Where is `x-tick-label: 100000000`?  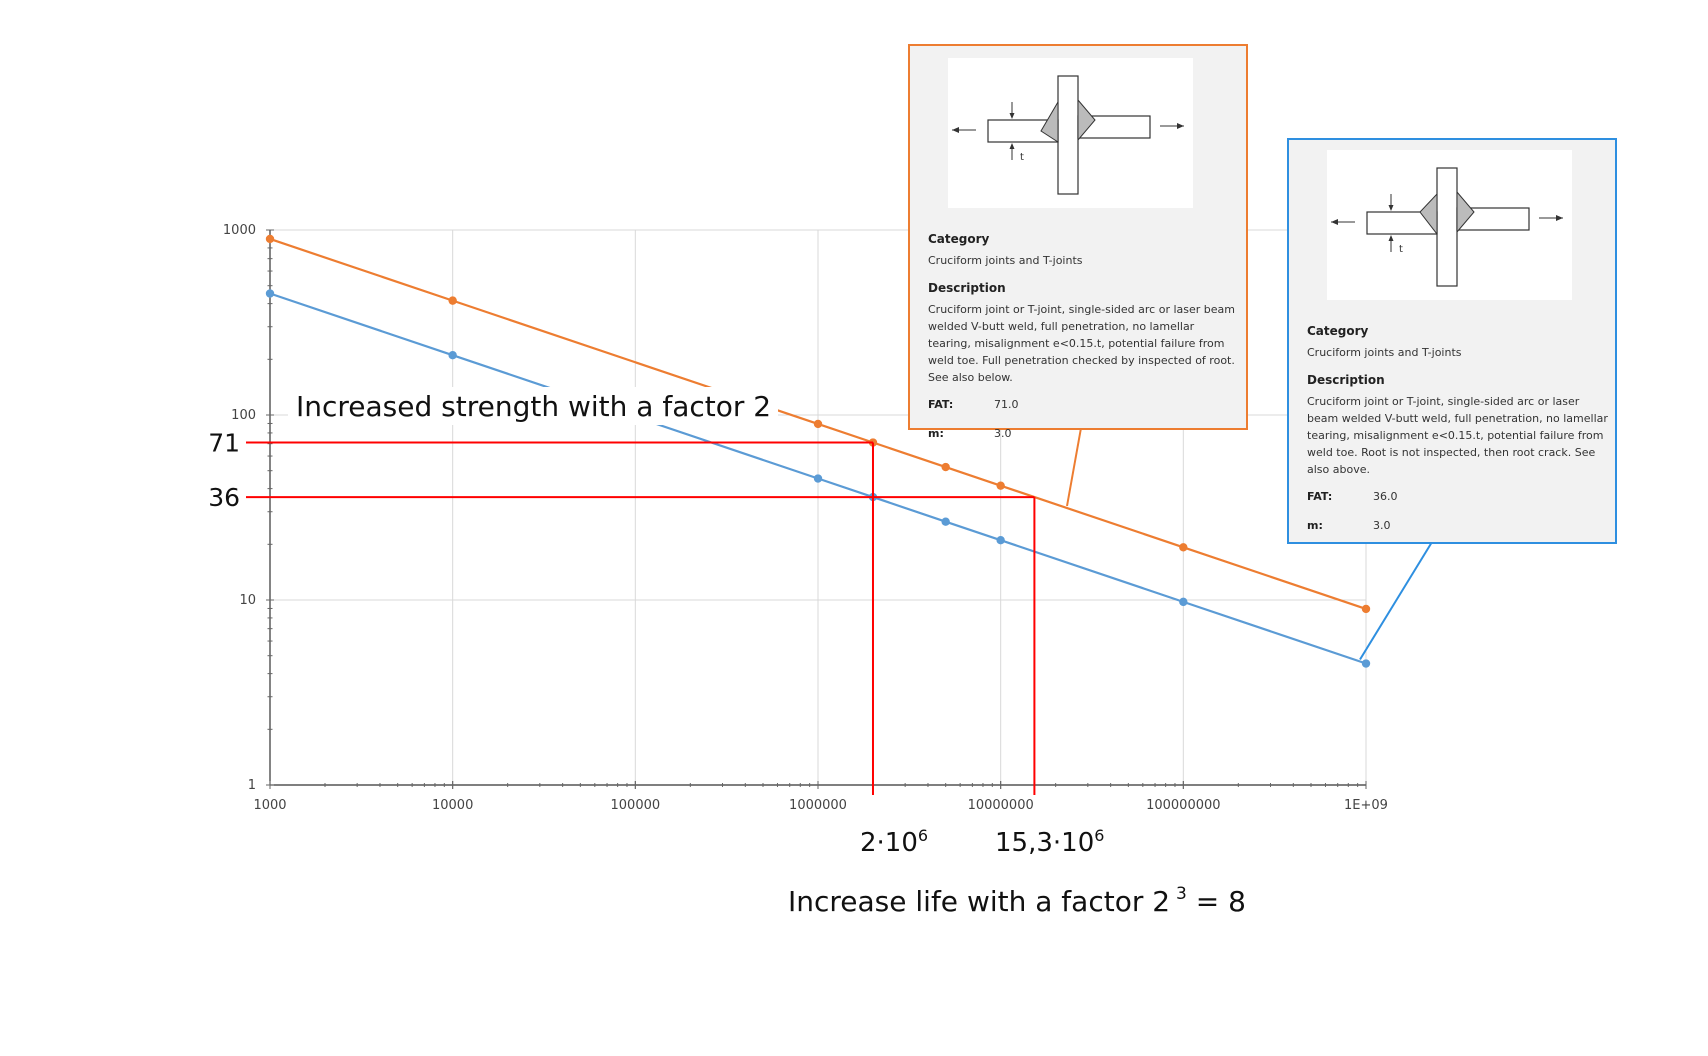 x-tick-label: 100000000 is located at coordinates (1183, 805).